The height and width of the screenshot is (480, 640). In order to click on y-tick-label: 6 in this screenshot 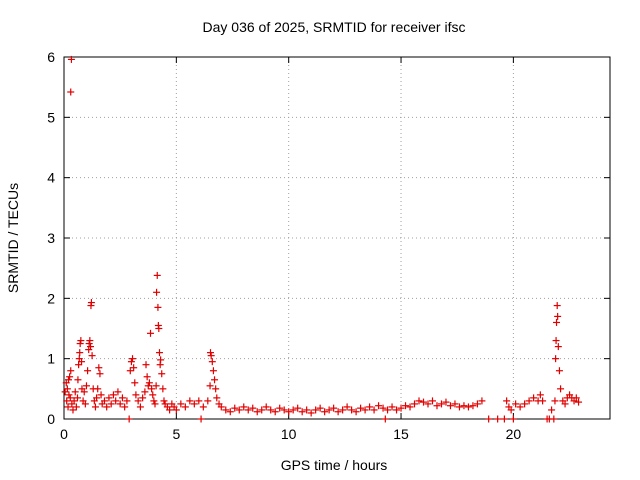, I will do `click(51, 57)`.